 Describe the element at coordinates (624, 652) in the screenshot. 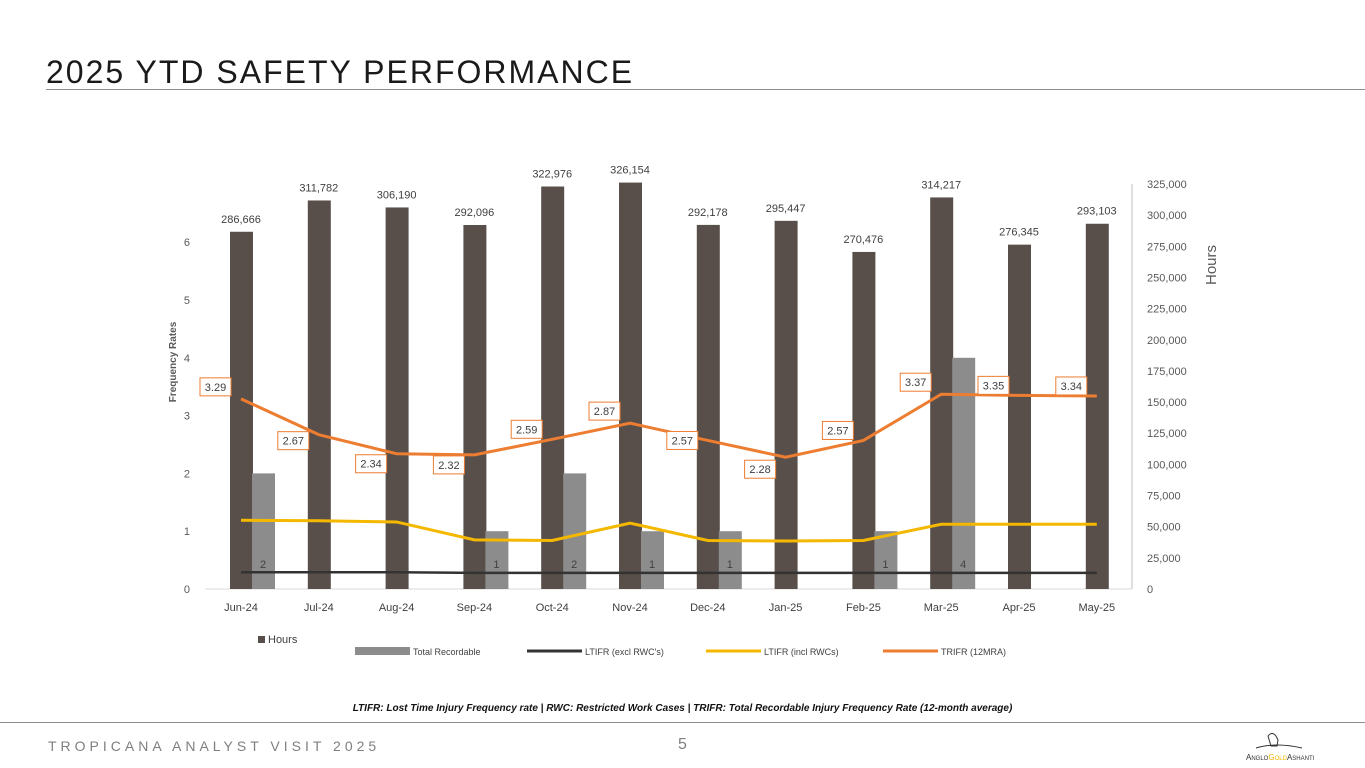

I see `legend-label: LTIFR (excl RWC's)` at that location.